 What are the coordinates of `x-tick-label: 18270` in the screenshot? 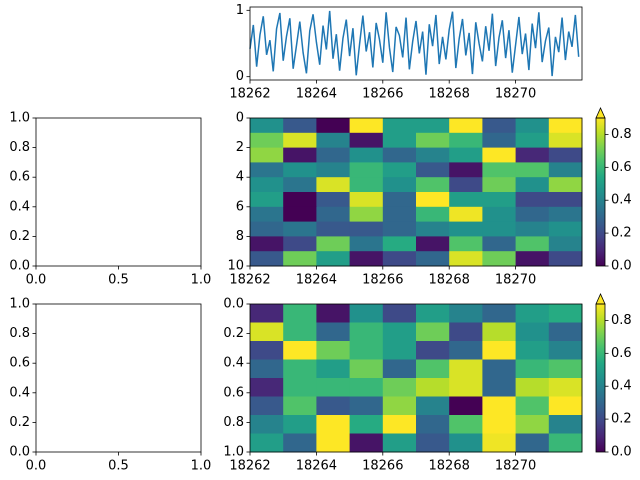 It's located at (515, 466).